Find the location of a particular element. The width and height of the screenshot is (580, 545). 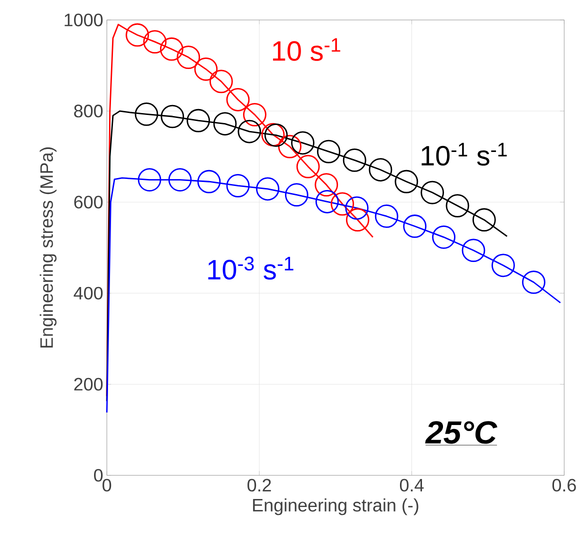

x-tick-label: 0.4 is located at coordinates (412, 485).